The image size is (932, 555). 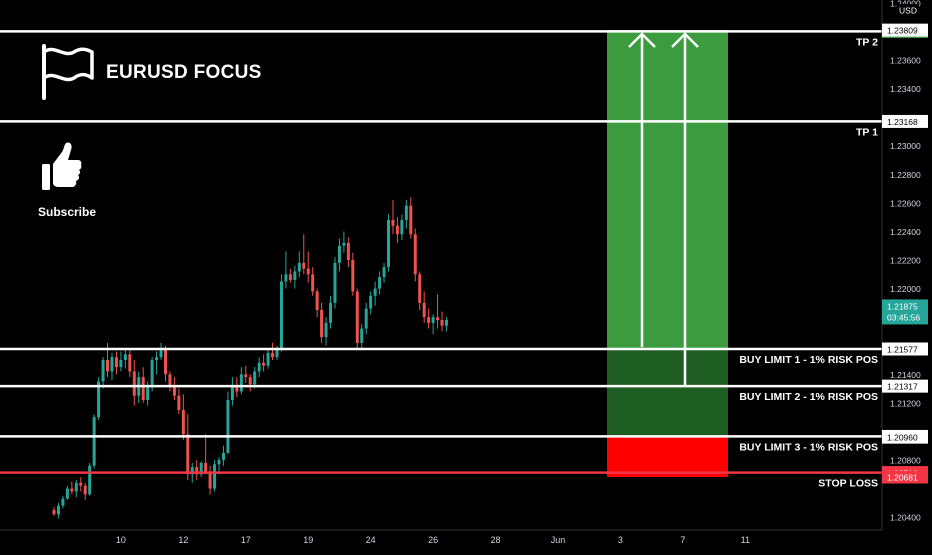 What do you see at coordinates (902, 122) in the screenshot?
I see `level-price-tag: 1.23168` at bounding box center [902, 122].